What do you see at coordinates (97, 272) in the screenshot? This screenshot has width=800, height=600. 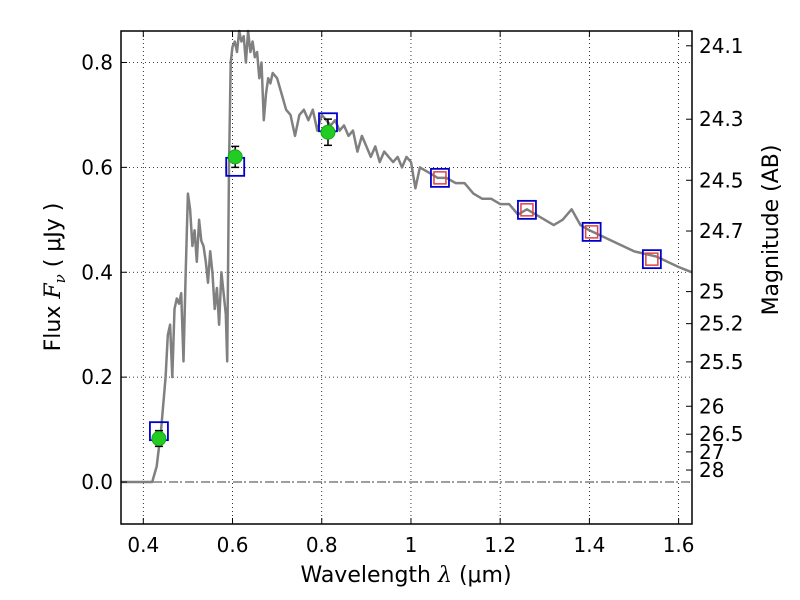 I see `y-tick-label: 0.4` at bounding box center [97, 272].